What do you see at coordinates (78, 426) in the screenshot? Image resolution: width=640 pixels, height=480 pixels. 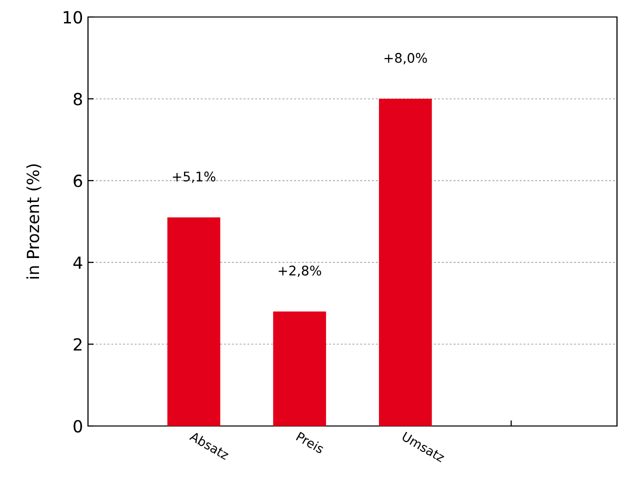 I see `y-tick-label: 0` at bounding box center [78, 426].